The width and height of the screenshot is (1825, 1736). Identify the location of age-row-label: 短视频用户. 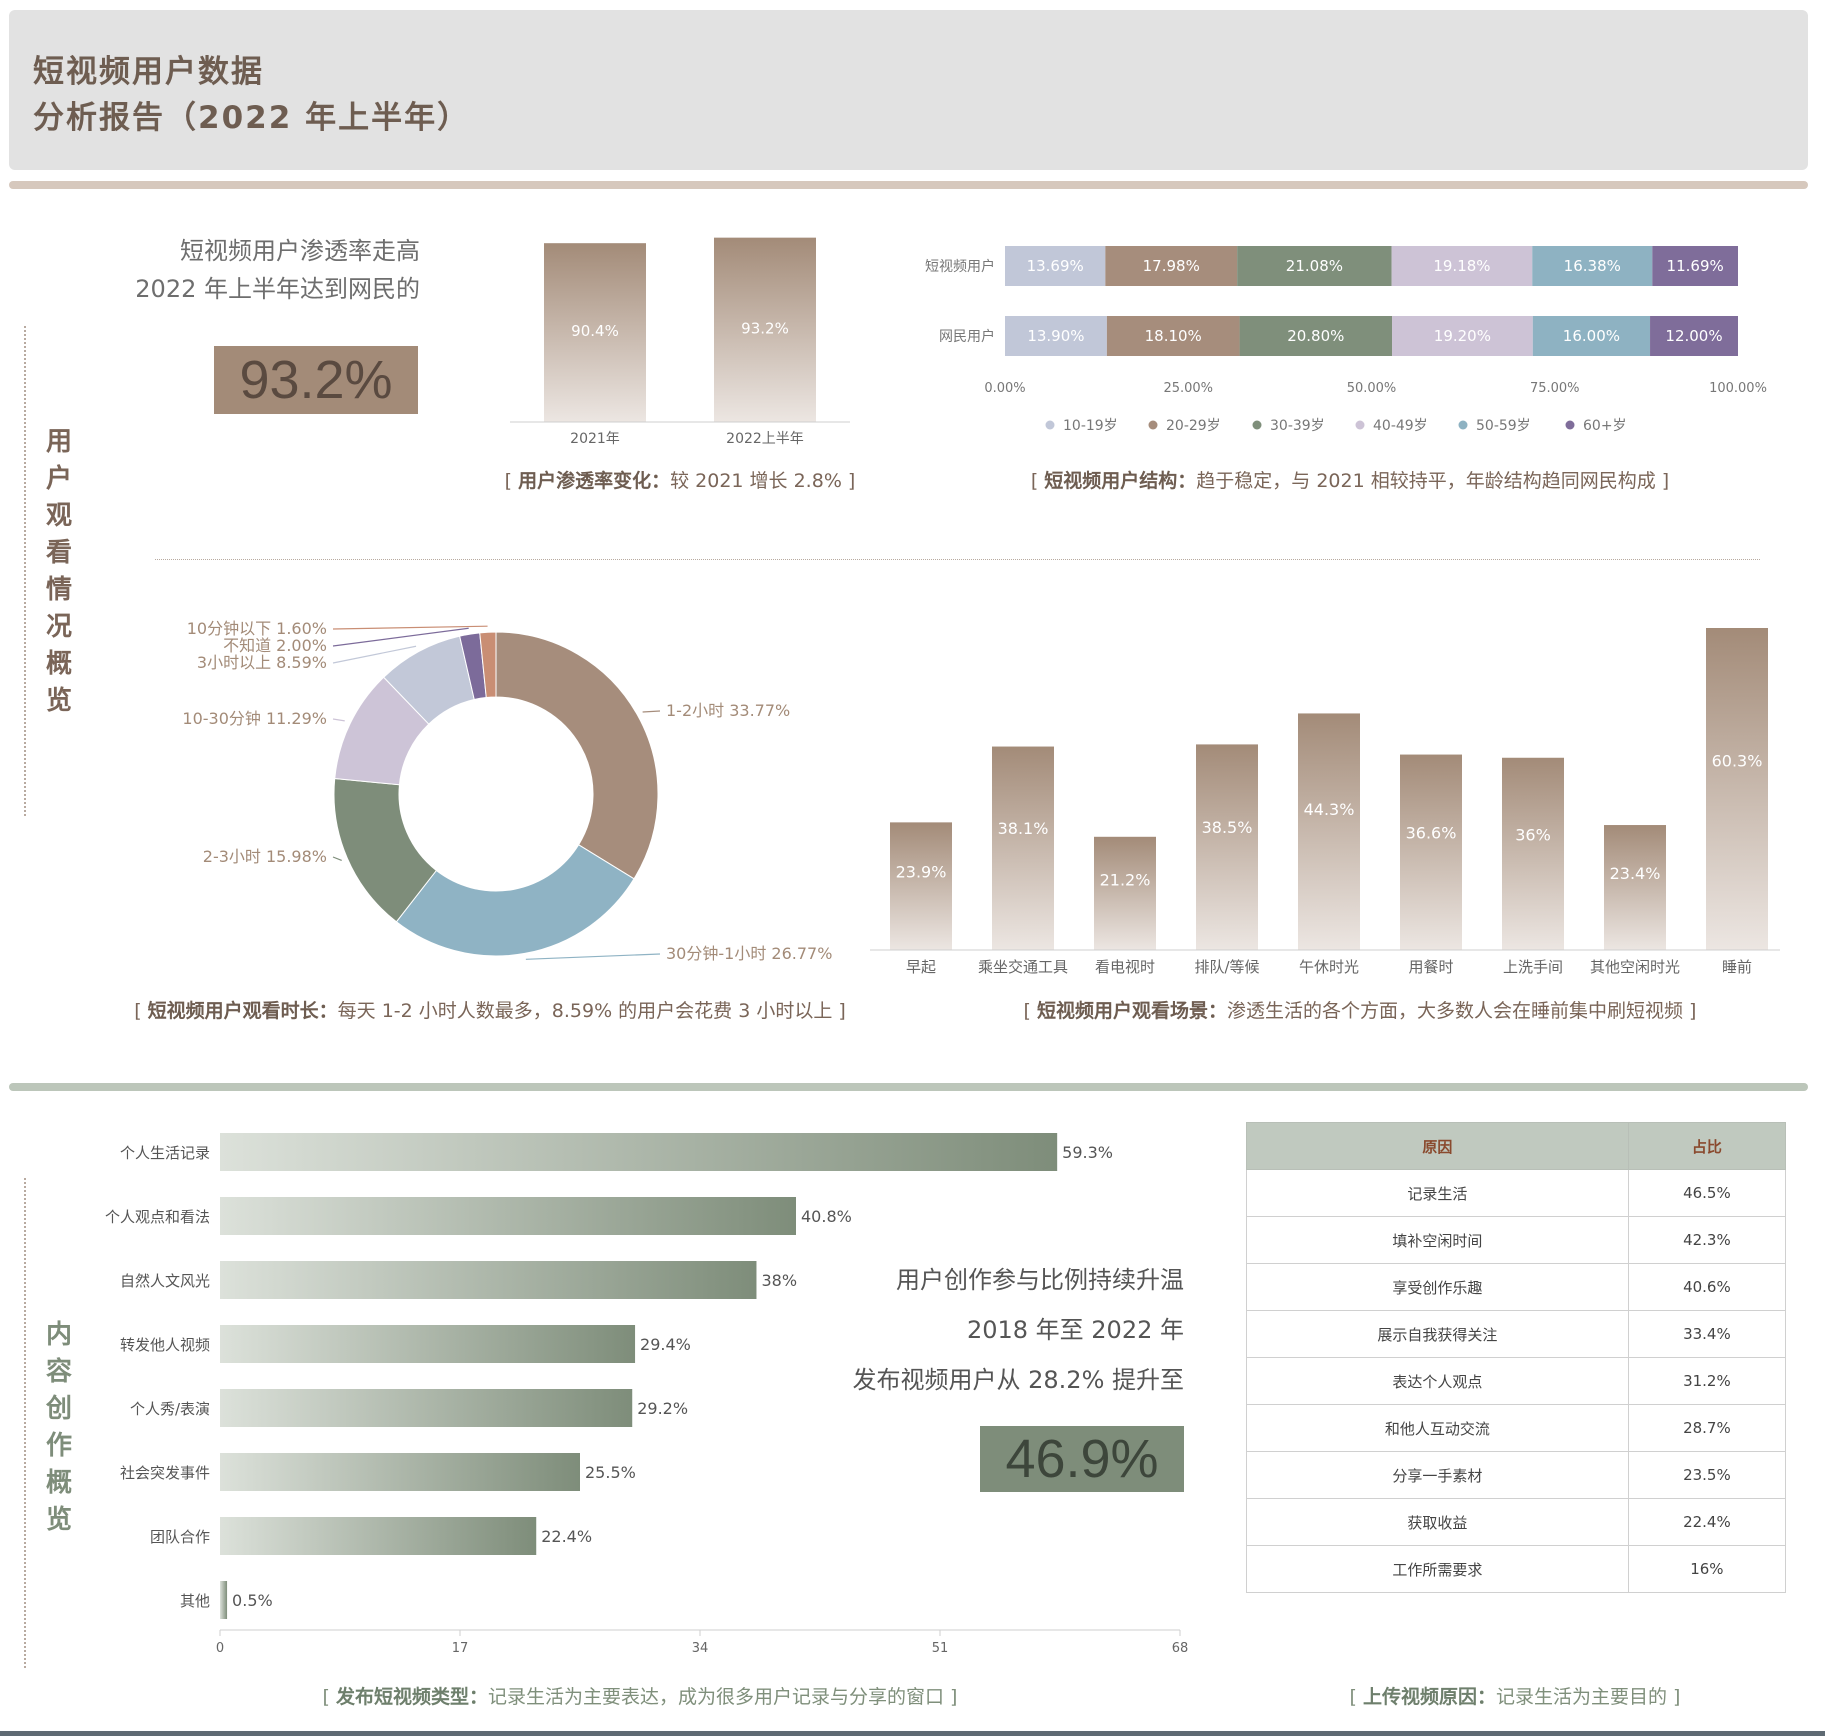
(960, 266).